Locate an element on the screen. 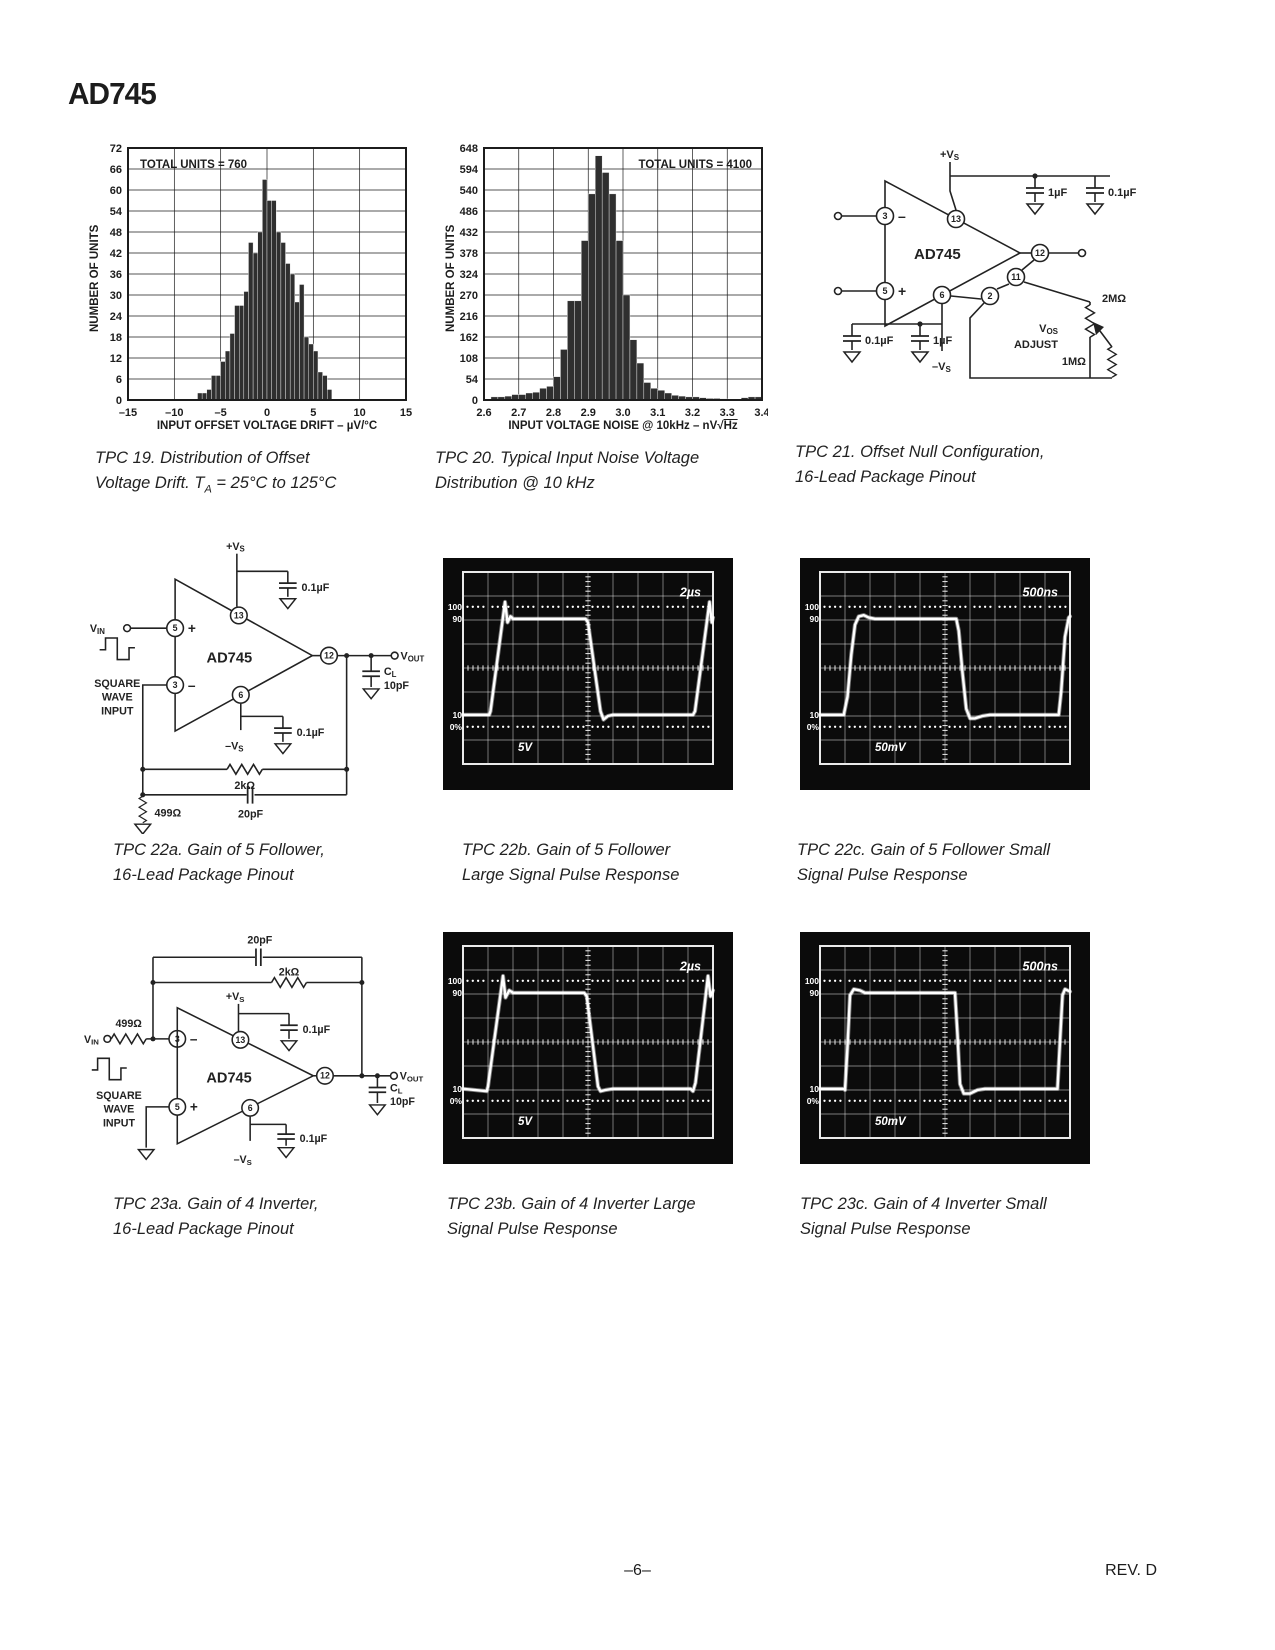 The height and width of the screenshot is (1650, 1275). junction-dot is located at coordinates (143, 769).